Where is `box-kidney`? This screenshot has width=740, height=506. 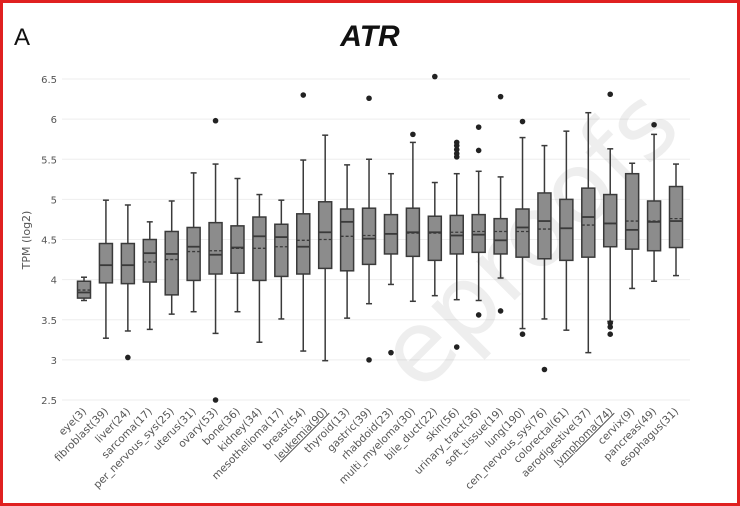
box-kidney is located at coordinates (259, 268).